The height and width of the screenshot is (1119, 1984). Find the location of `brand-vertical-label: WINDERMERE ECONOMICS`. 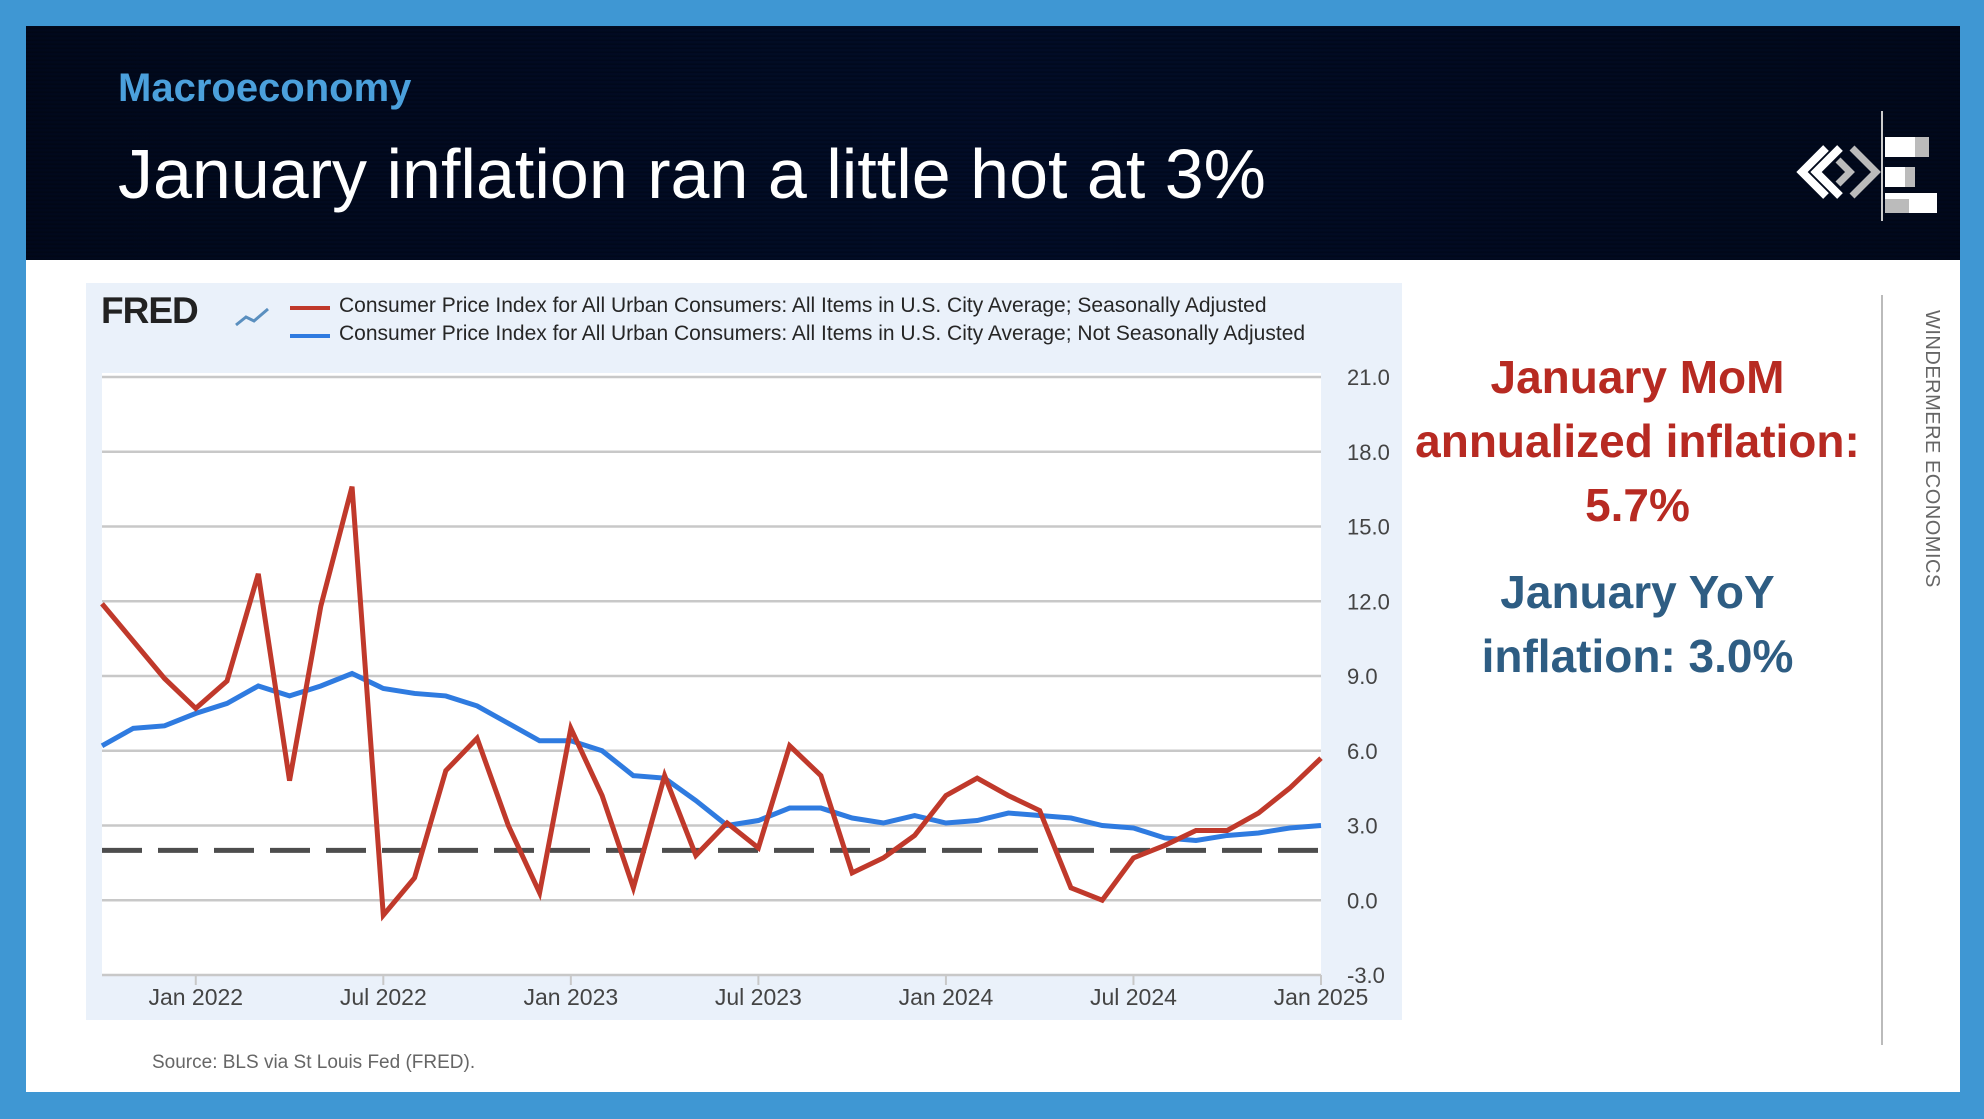

brand-vertical-label: WINDERMERE ECONOMICS is located at coordinates (1932, 449).